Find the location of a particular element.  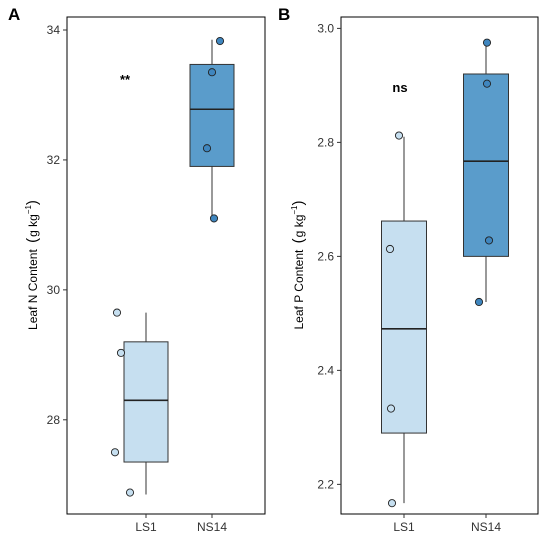

panel-letter-a: A is located at coordinates (14, 14).